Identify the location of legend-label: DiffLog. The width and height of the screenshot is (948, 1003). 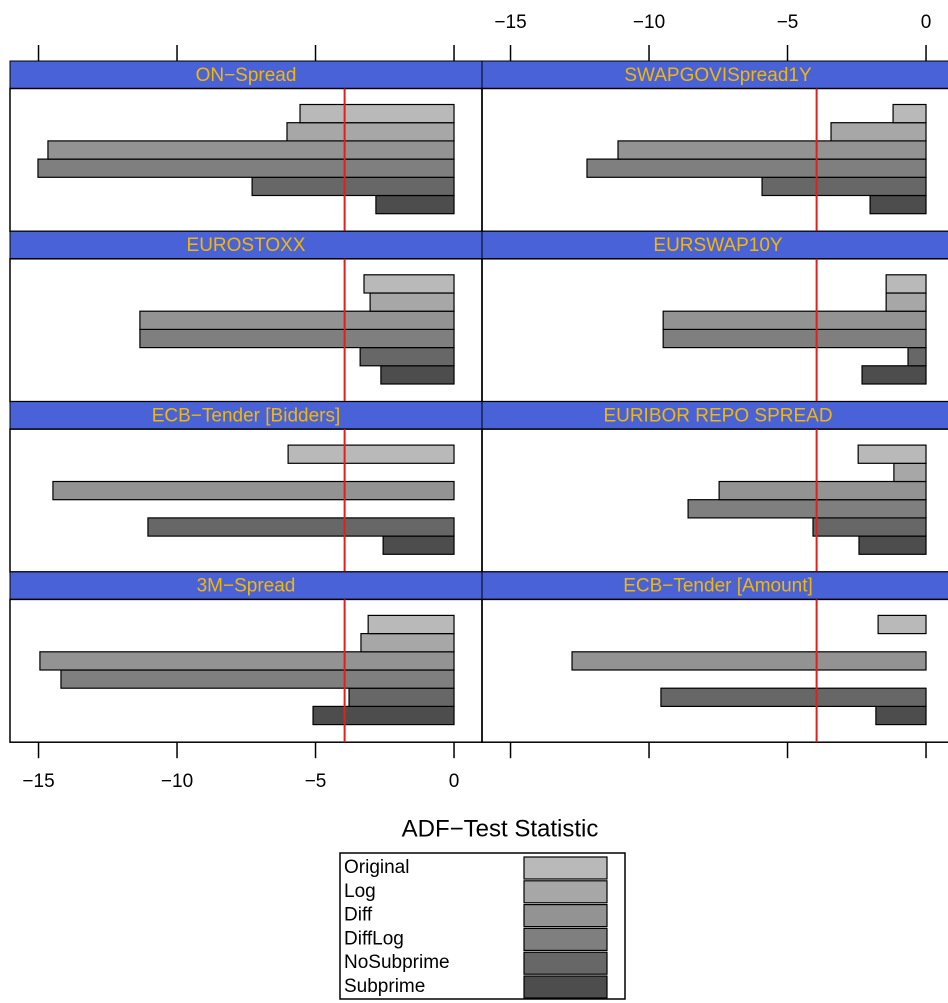
(374, 938).